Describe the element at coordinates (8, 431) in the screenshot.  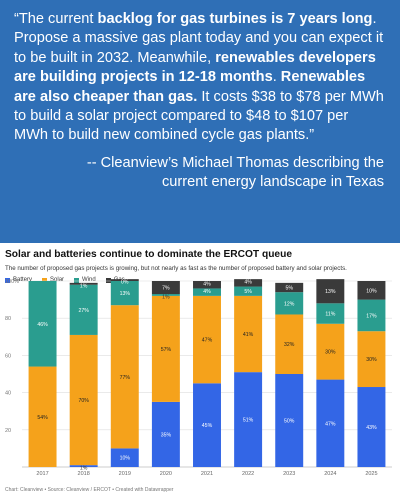
I see `y-tick-label: 20` at that location.